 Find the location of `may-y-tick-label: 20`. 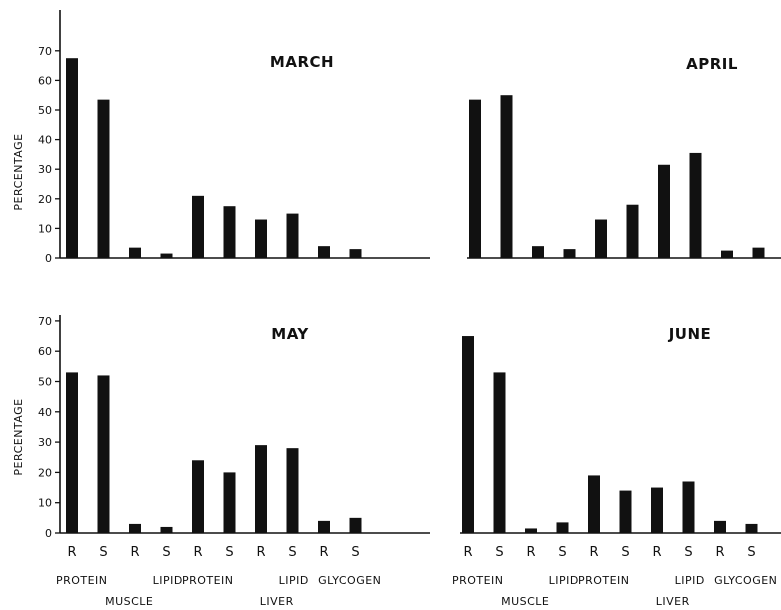

may-y-tick-label: 20 is located at coordinates (45, 472).